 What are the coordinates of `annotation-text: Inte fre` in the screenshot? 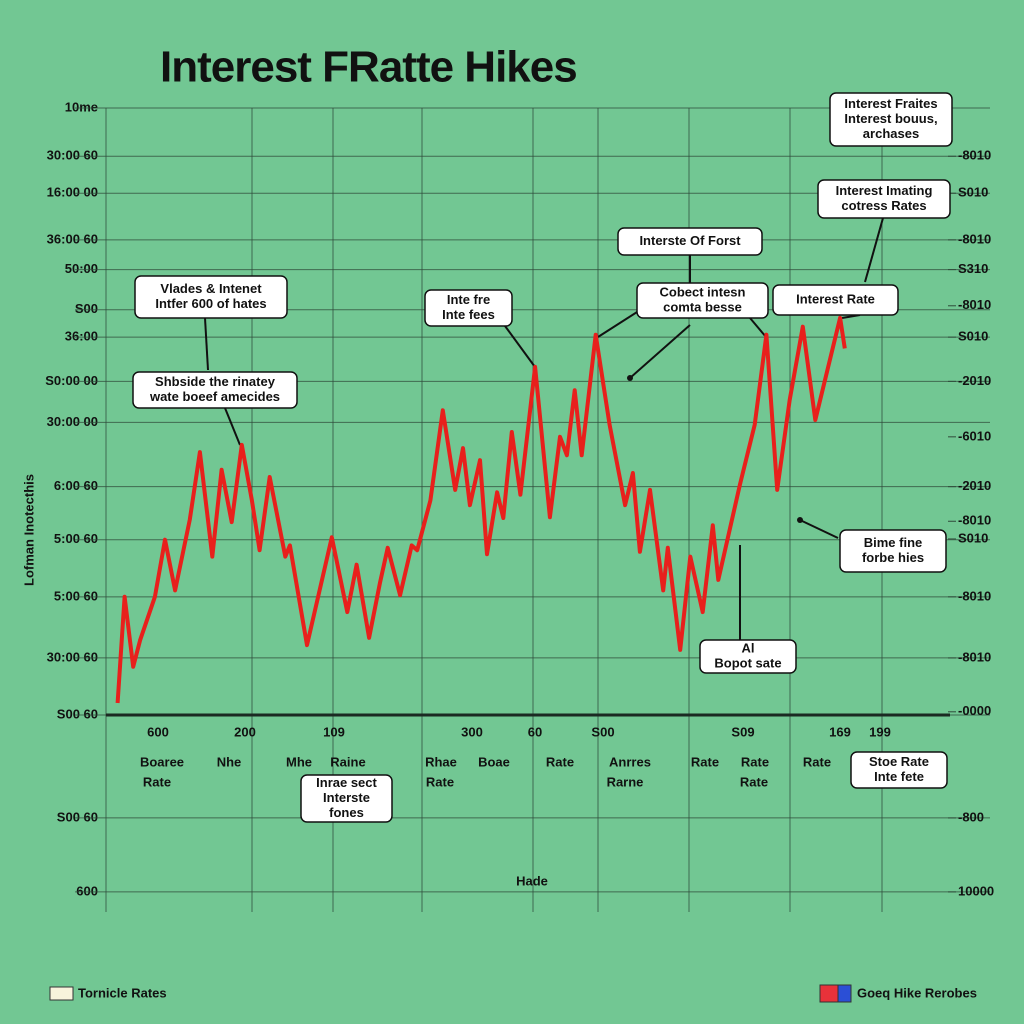 It's located at (468, 299).